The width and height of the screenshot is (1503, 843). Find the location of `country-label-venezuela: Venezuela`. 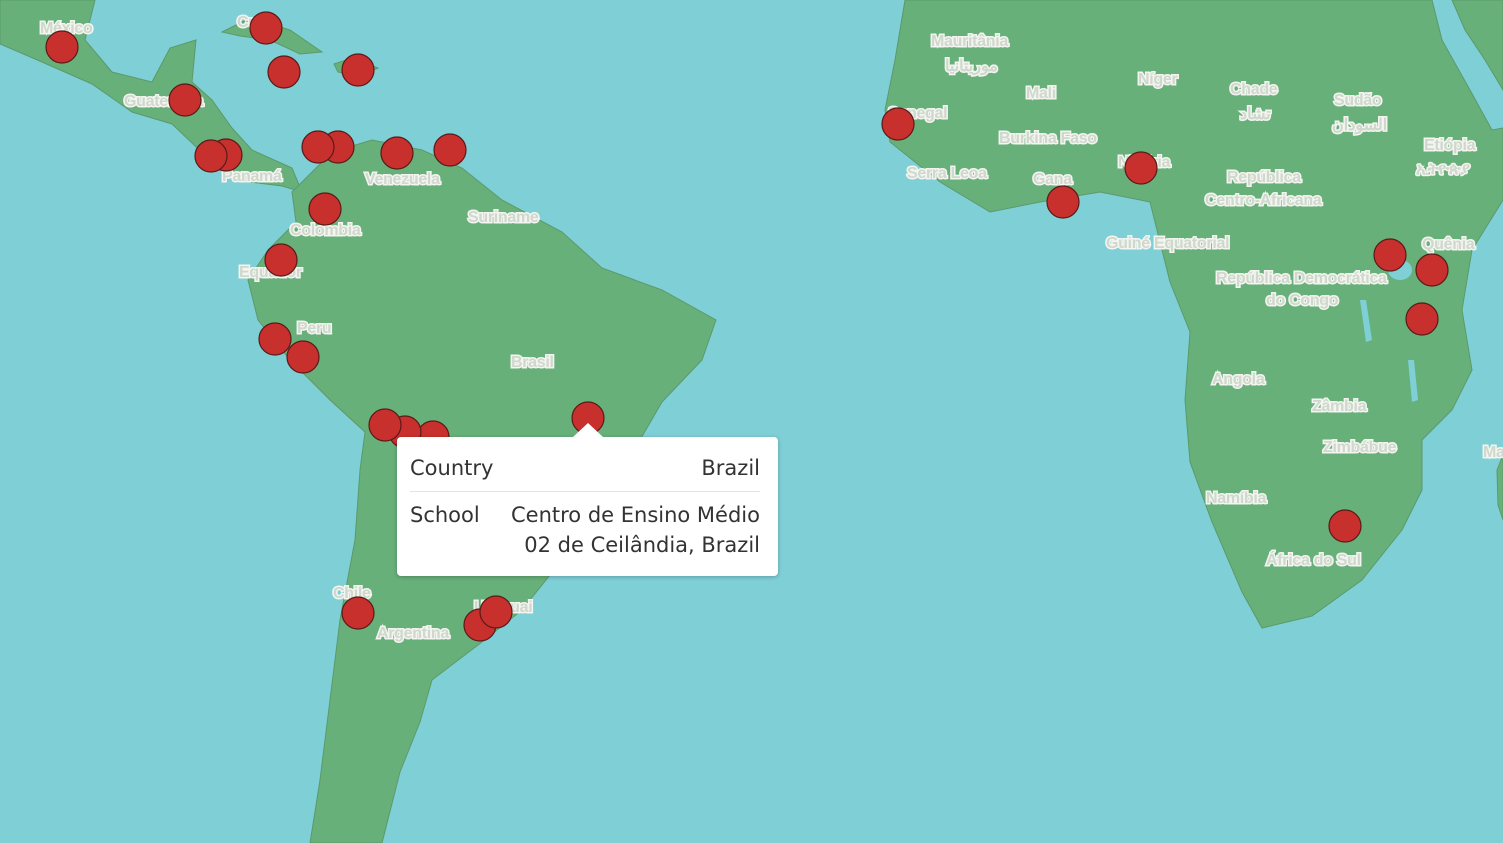

country-label-venezuela: Venezuela is located at coordinates (402, 179).